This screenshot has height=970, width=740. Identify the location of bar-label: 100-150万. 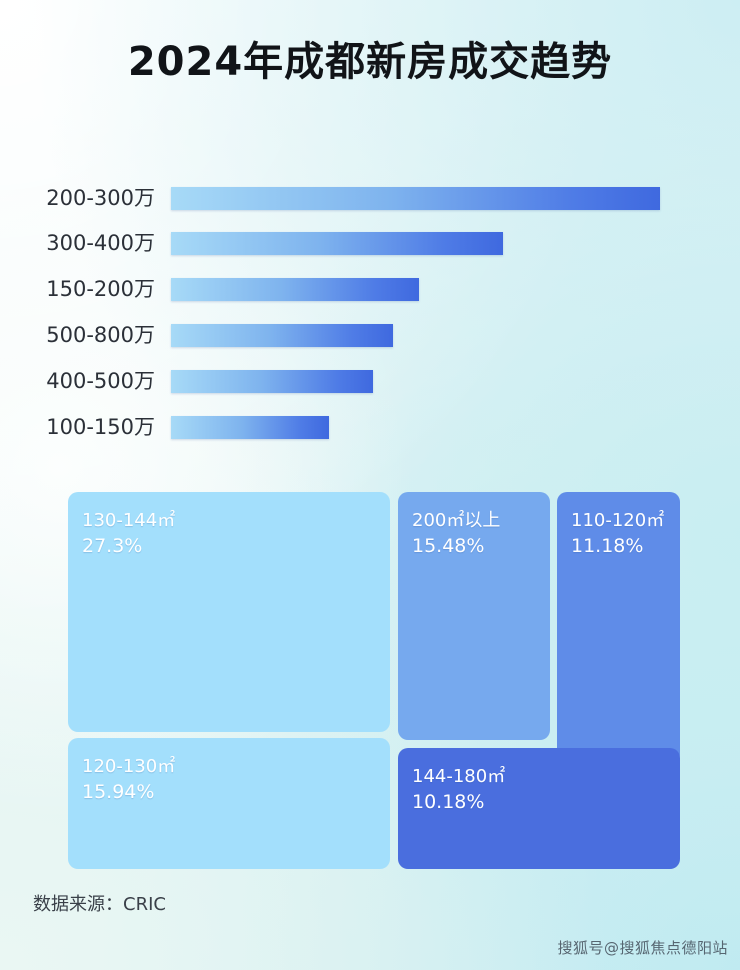
(100, 427).